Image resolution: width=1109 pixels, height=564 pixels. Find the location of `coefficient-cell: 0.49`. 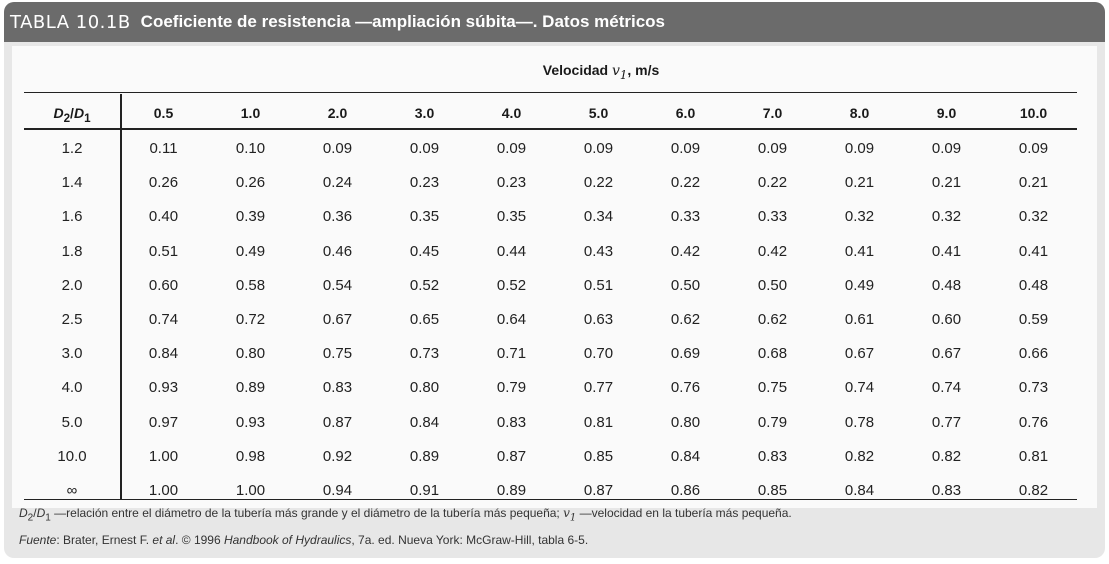

coefficient-cell: 0.49 is located at coordinates (250, 251).